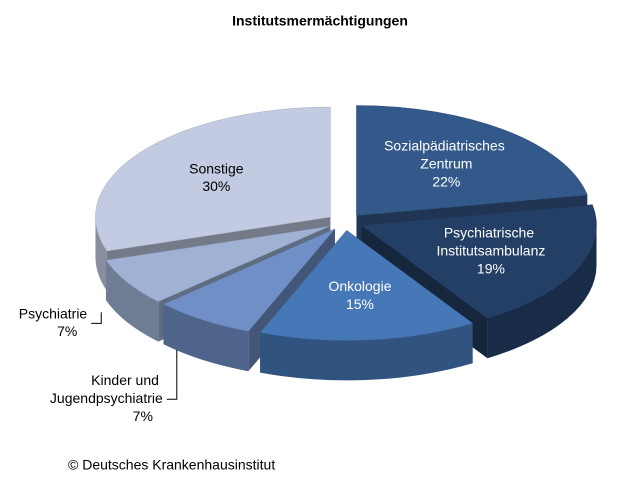 The height and width of the screenshot is (491, 627). I want to click on chart-title: Institutsmermächtigungen, so click(320, 21).